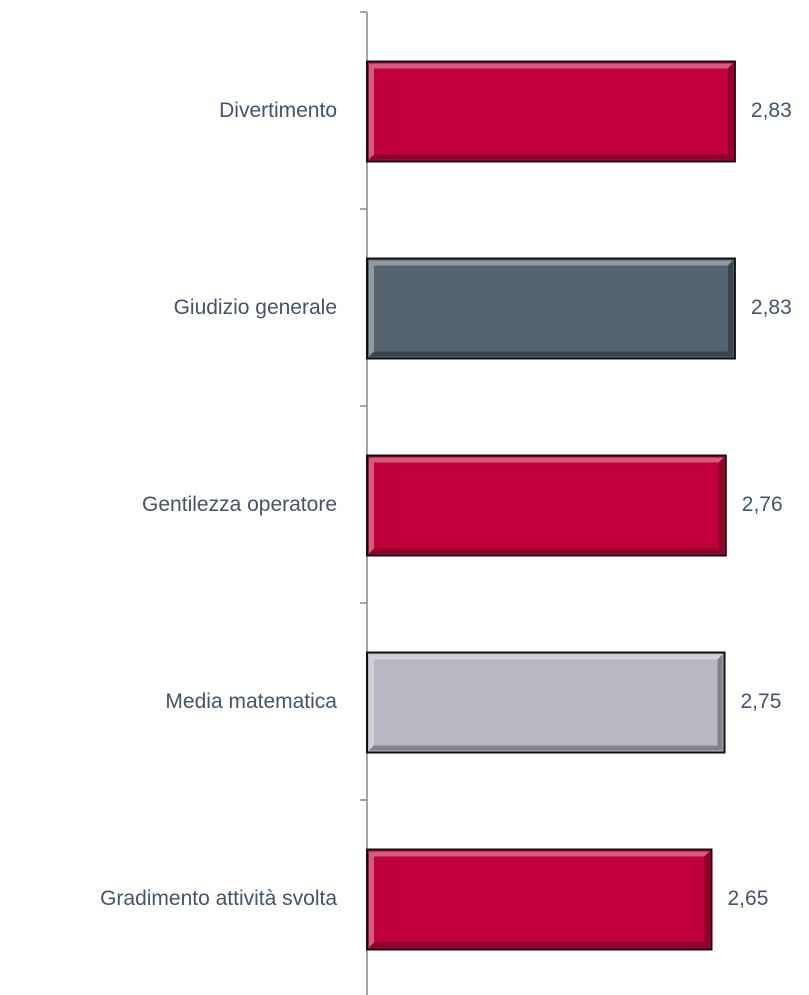 This screenshot has height=995, width=809. I want to click on value-label: 2,65, so click(748, 898).